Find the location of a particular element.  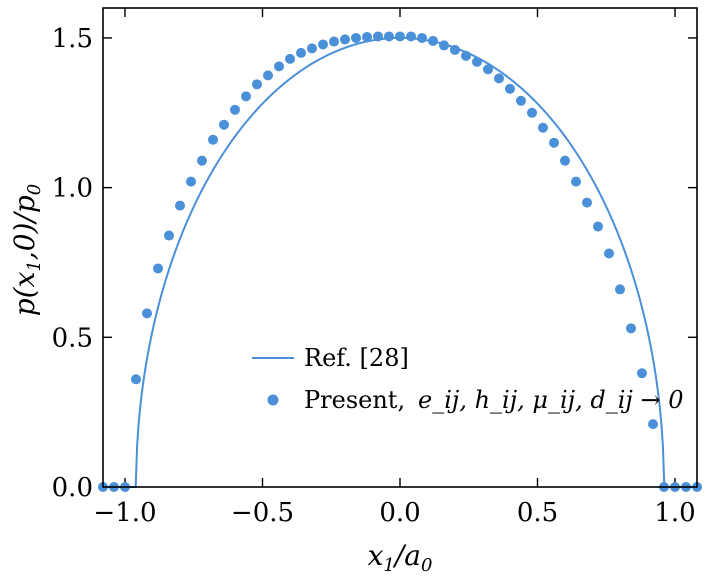

y-tick-label: 0.5 is located at coordinates (72, 338).